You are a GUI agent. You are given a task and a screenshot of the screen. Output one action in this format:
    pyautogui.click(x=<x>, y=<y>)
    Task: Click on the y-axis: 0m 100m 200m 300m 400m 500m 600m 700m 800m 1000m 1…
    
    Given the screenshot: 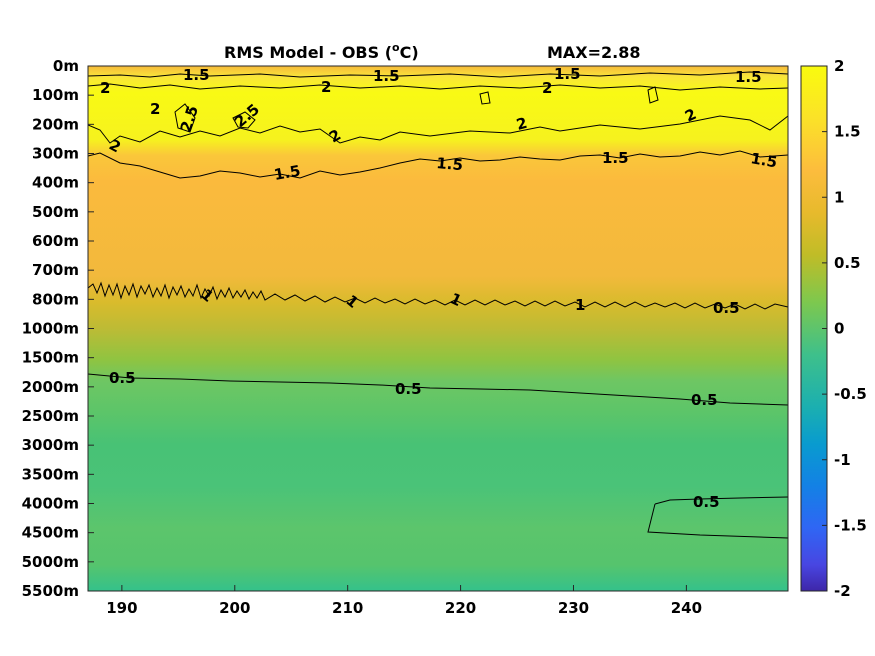 What is the action you would take?
    pyautogui.click(x=58, y=328)
    